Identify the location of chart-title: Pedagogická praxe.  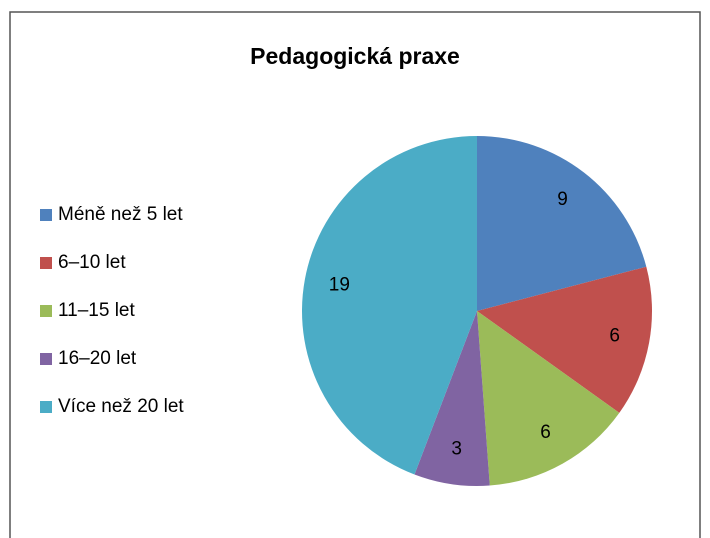
(355, 56).